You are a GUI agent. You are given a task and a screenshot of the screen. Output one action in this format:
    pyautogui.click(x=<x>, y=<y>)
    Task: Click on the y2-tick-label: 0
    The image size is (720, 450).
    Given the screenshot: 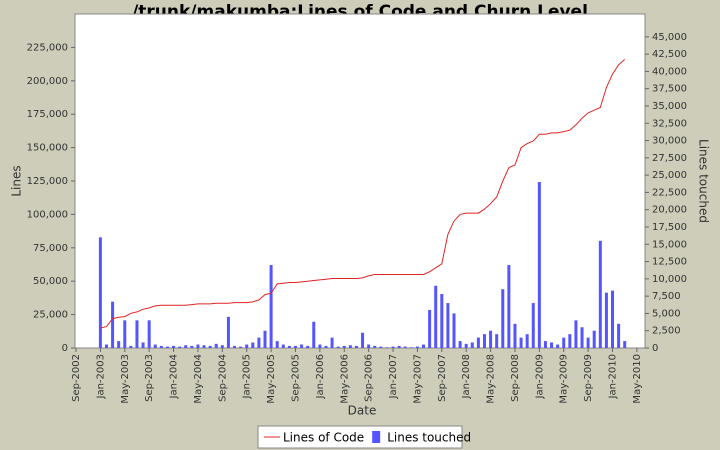 What is the action you would take?
    pyautogui.click(x=655, y=348)
    